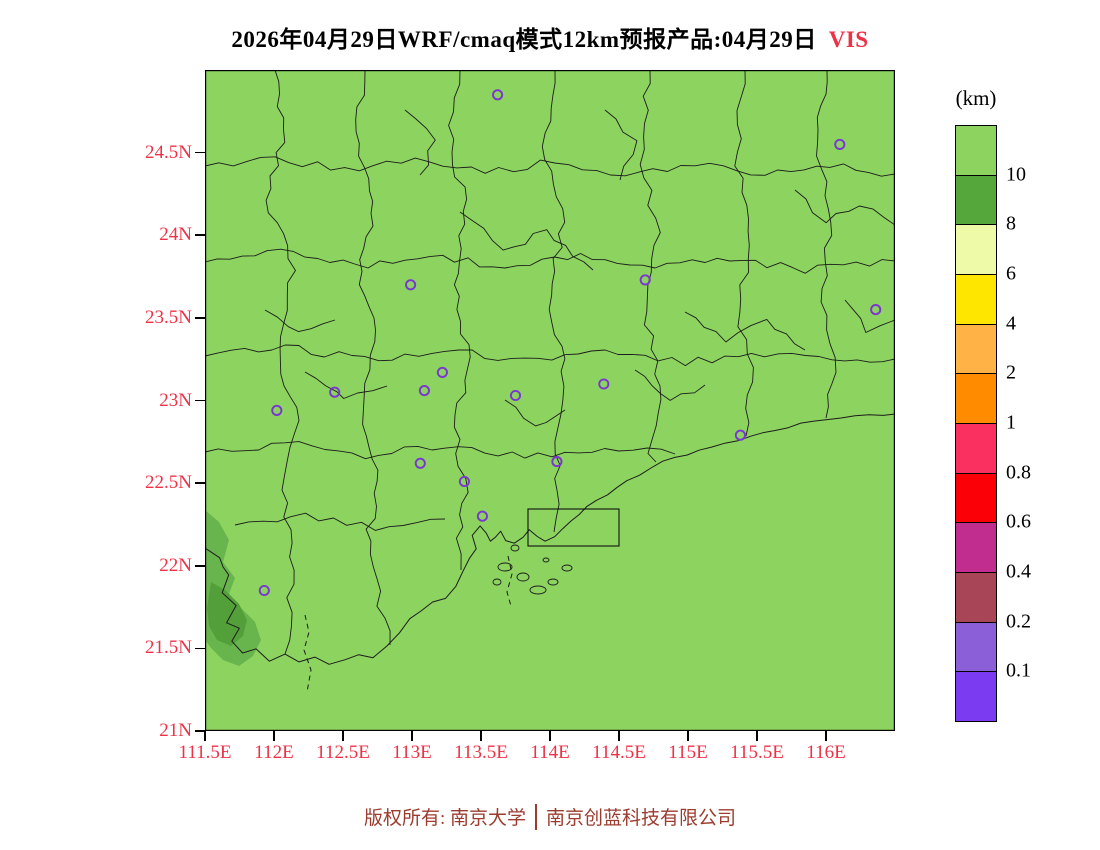  Describe the element at coordinates (573, 527) in the screenshot. I see `region-box` at that location.